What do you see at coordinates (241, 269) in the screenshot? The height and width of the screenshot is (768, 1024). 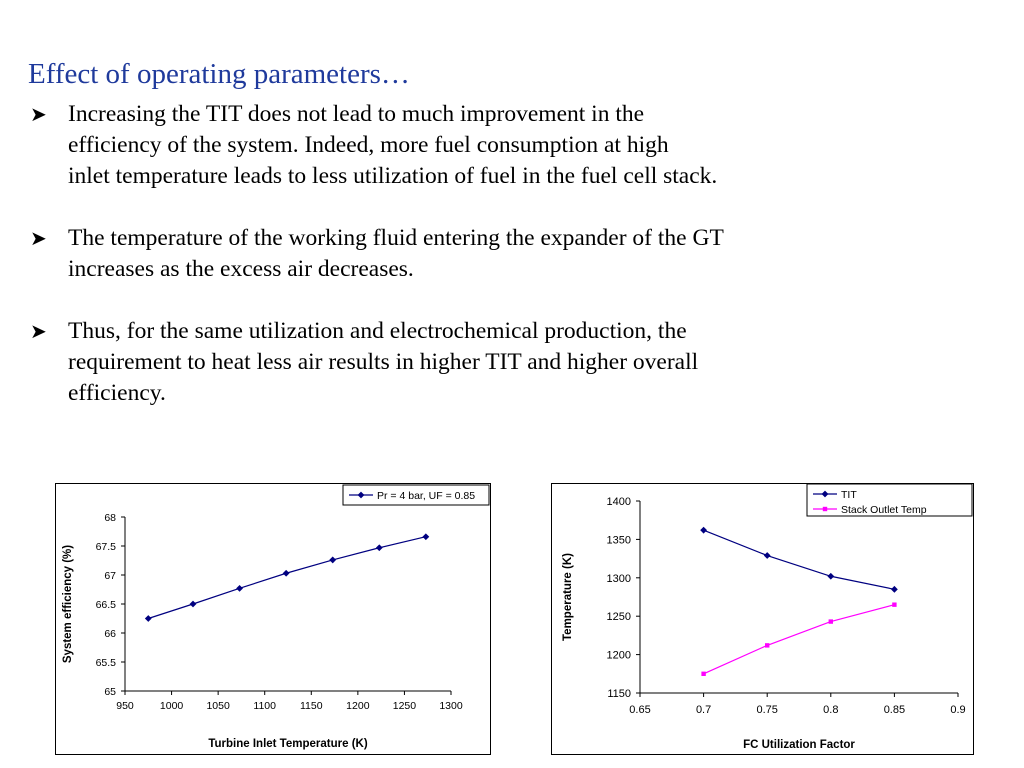 I see `bullet-text-line: increases as the excess air decreases.` at bounding box center [241, 269].